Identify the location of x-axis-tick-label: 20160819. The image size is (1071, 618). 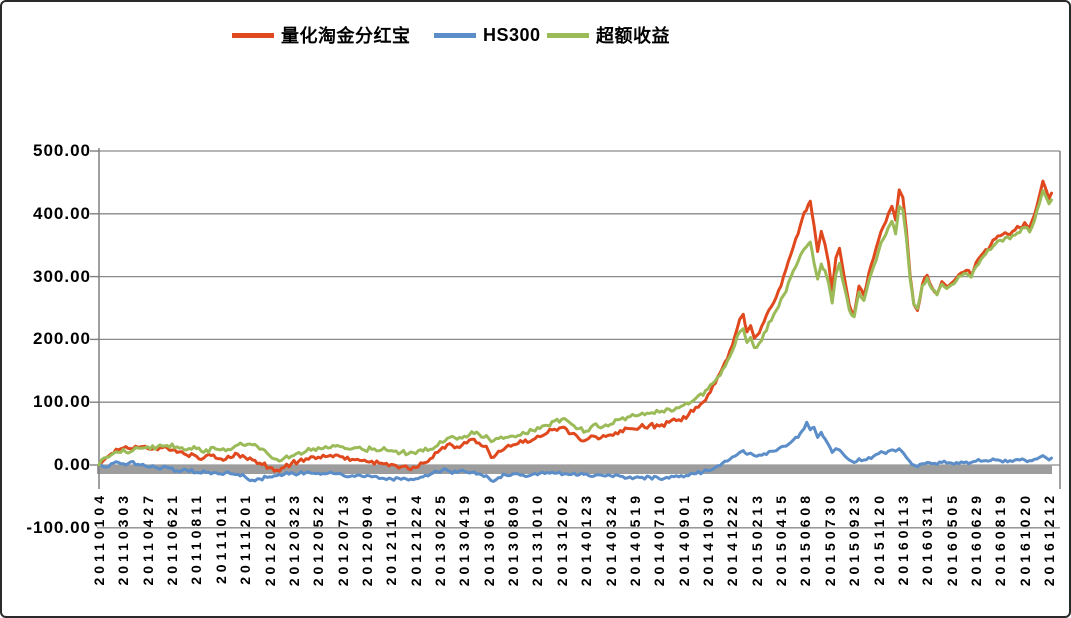
(1000, 539).